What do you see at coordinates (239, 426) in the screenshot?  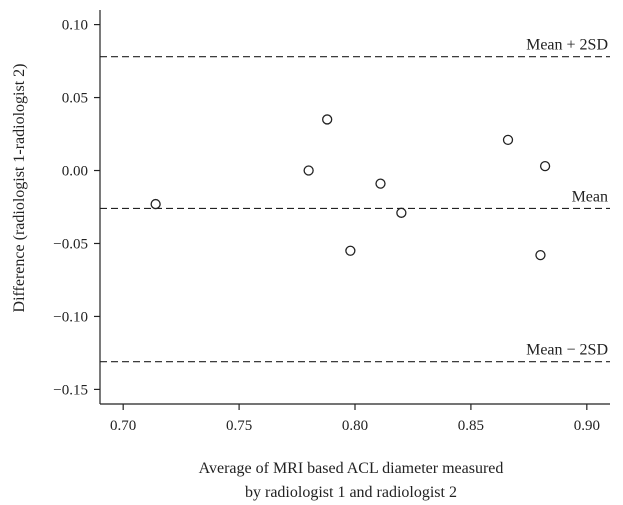 I see `x-tick-label: 0.75` at bounding box center [239, 426].